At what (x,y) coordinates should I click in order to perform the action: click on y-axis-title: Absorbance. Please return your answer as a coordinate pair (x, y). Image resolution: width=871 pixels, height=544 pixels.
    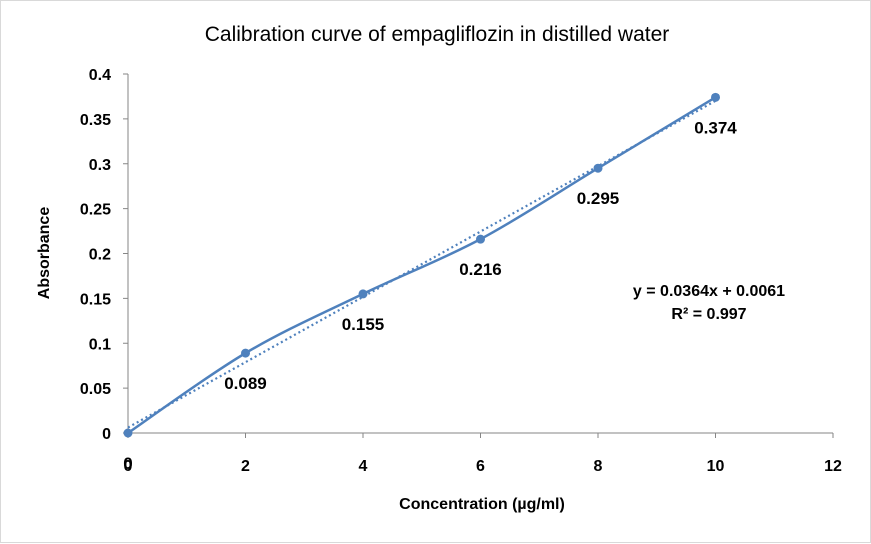
    Looking at the image, I should click on (44, 253).